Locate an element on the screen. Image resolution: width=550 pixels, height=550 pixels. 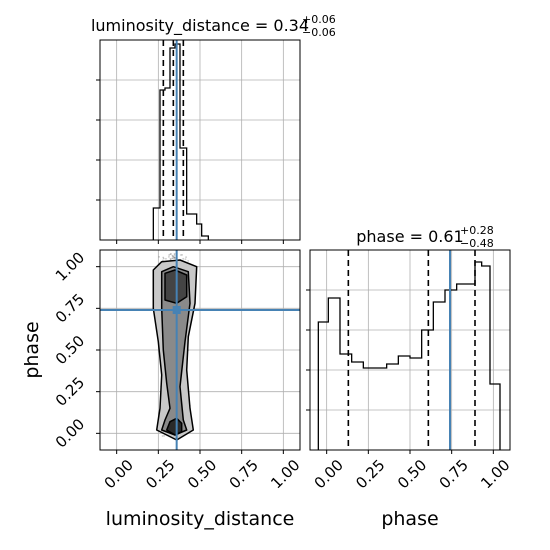
density-2d-truth-lines is located at coordinates (200, 350).